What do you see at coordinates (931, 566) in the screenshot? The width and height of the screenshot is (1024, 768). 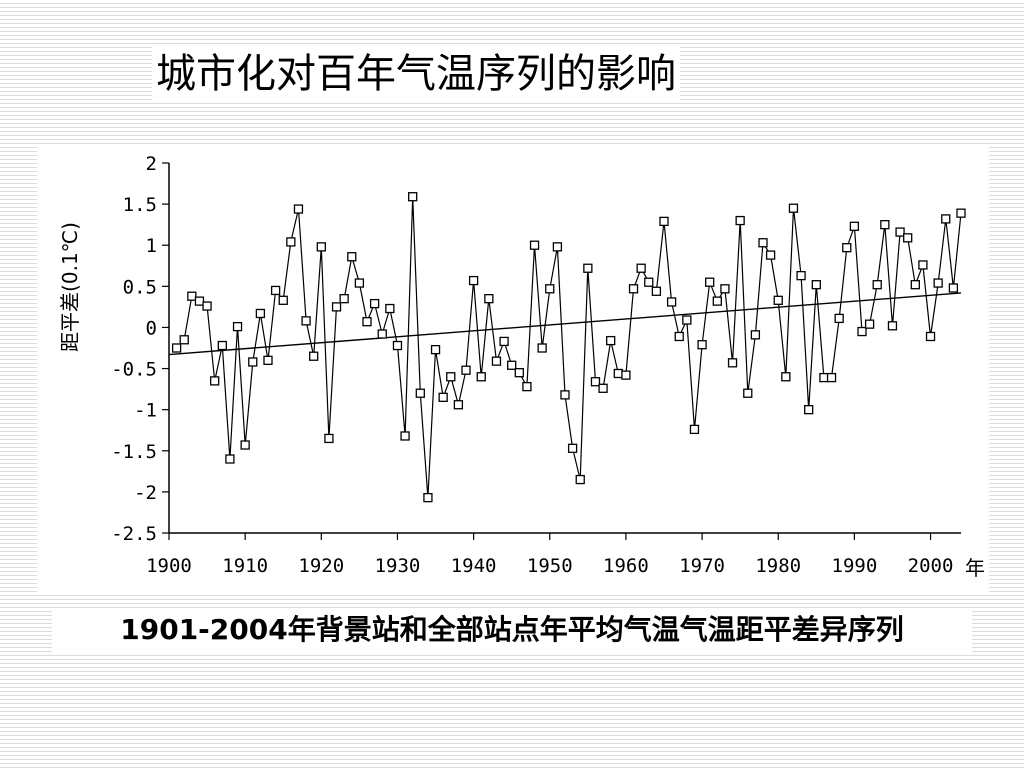 I see `x-tick-label: 2000` at bounding box center [931, 566].